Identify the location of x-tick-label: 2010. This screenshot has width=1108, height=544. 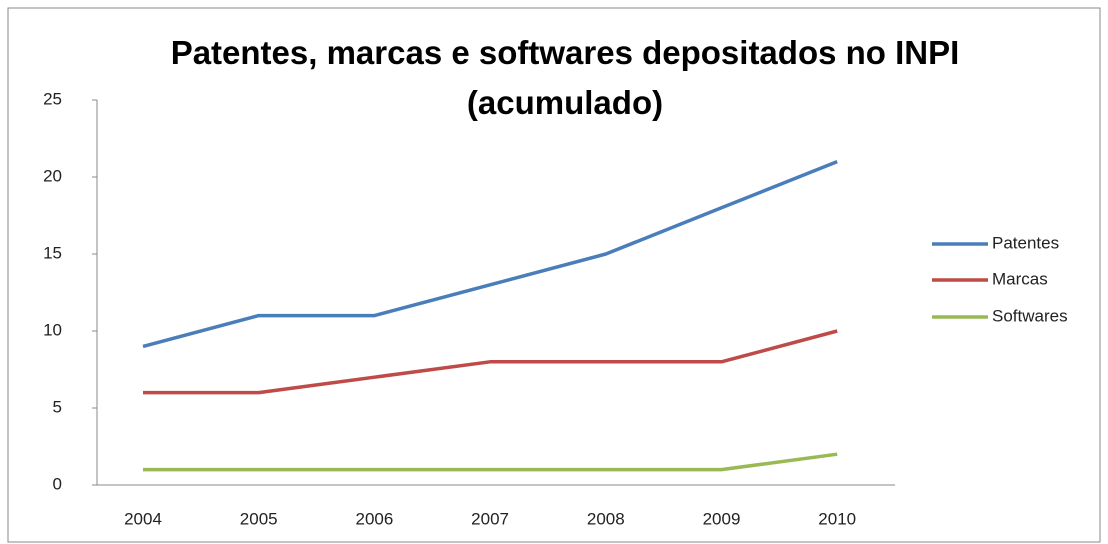
(837, 518).